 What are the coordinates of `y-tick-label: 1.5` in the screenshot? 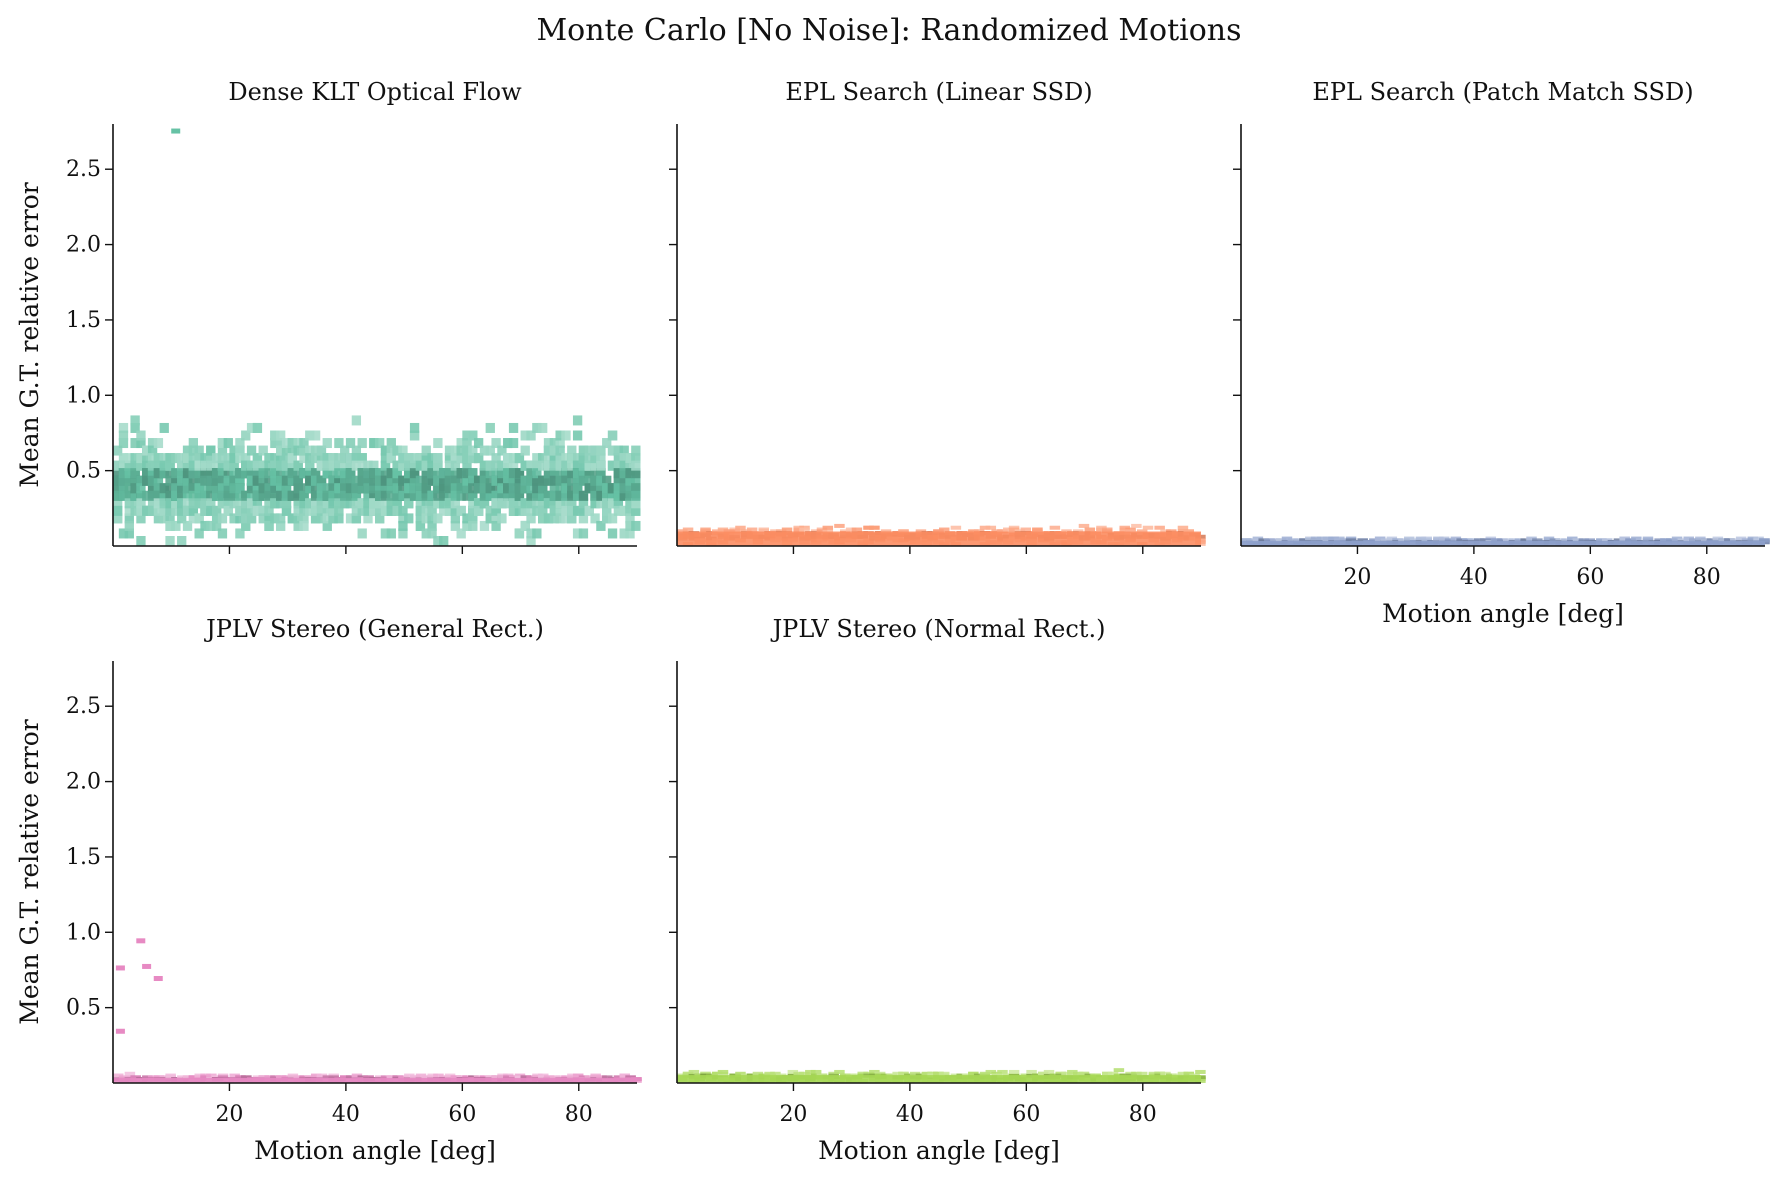 It's located at (83, 857).